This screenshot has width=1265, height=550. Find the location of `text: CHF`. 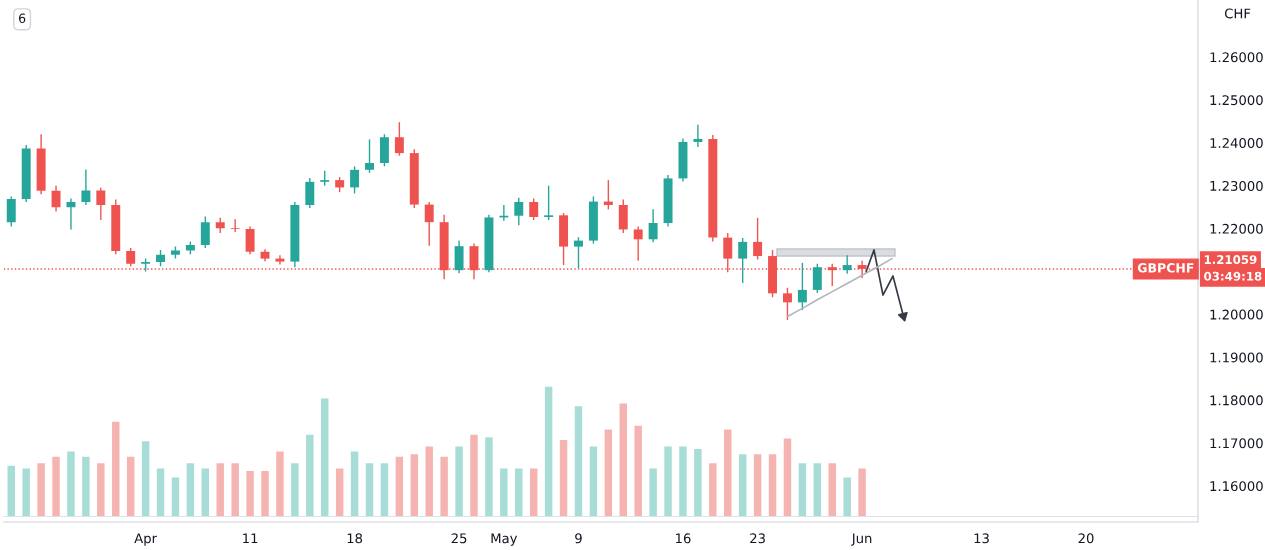

text: CHF is located at coordinates (1237, 13).